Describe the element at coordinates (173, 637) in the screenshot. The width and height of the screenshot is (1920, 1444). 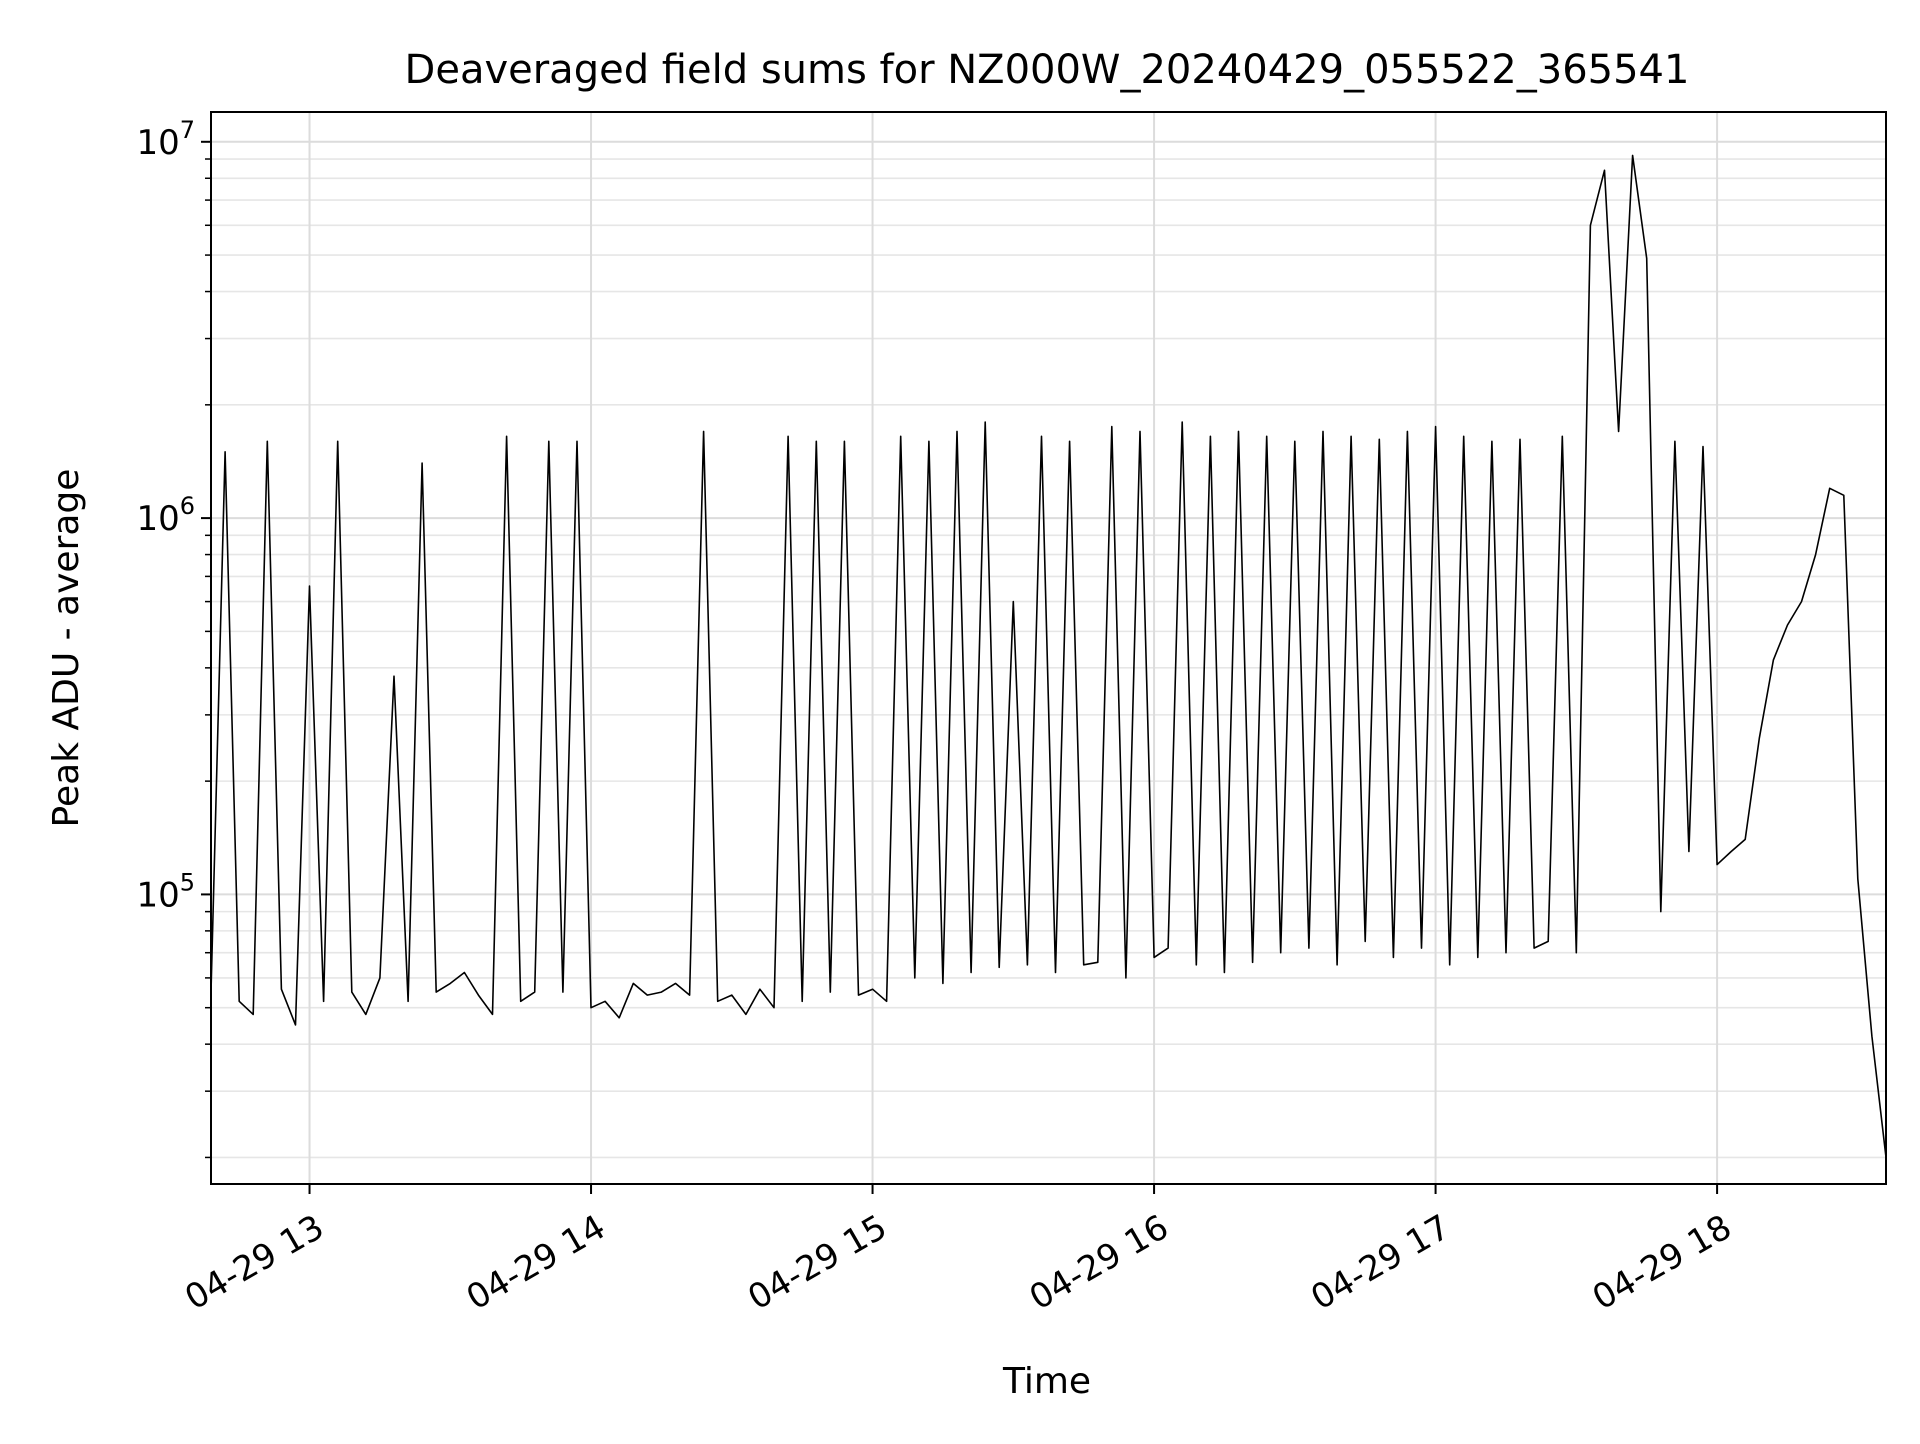
I see `y-axis: 10⁵ 10⁶ 10⁷` at that location.